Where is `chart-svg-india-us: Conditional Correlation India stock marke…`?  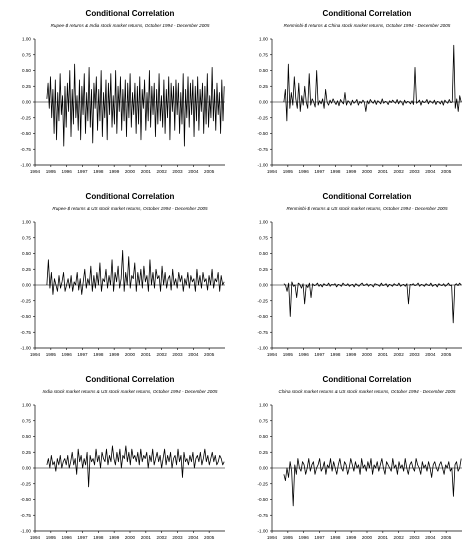
chart-svg-india-us: Conditional Correlation India stock marke… is located at coordinates (123, 457).